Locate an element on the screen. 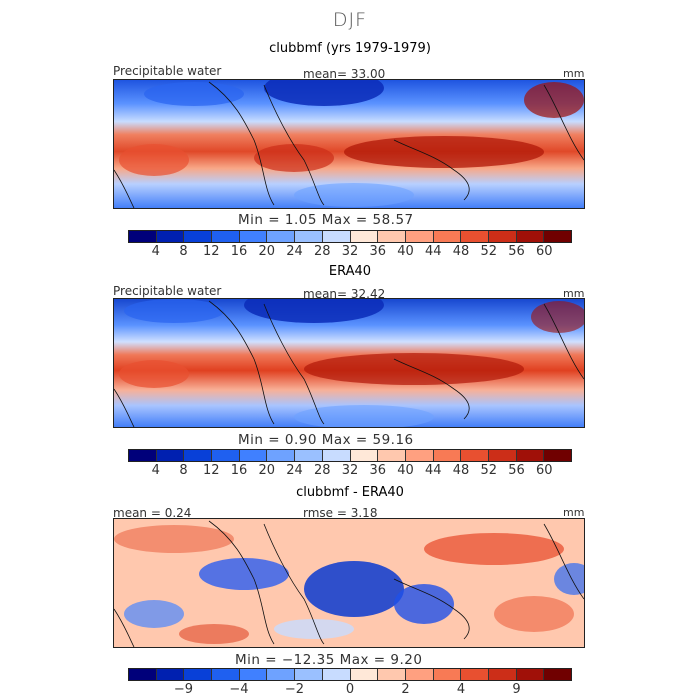 The width and height of the screenshot is (700, 700). panel-3-map is located at coordinates (349, 583).